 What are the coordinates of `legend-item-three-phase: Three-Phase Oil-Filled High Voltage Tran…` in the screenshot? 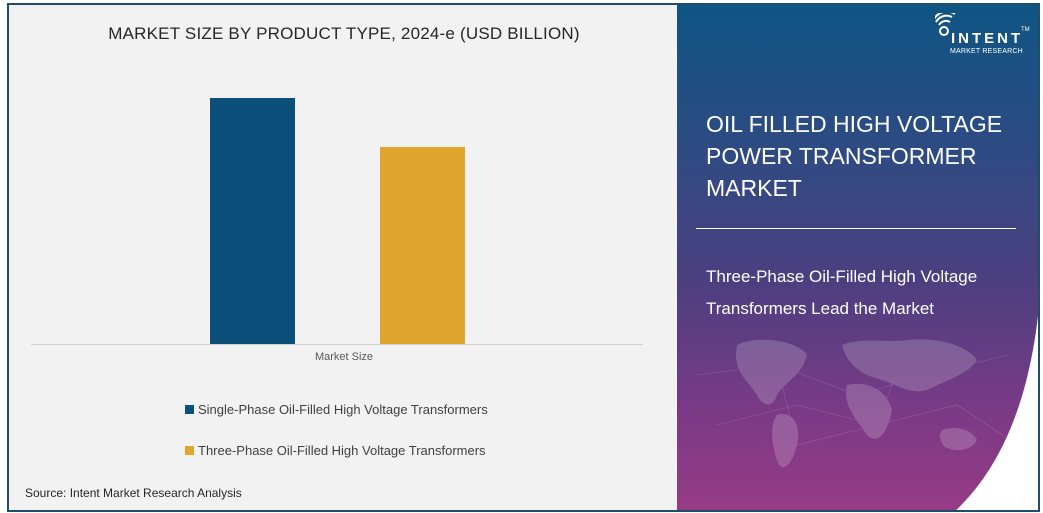 It's located at (336, 450).